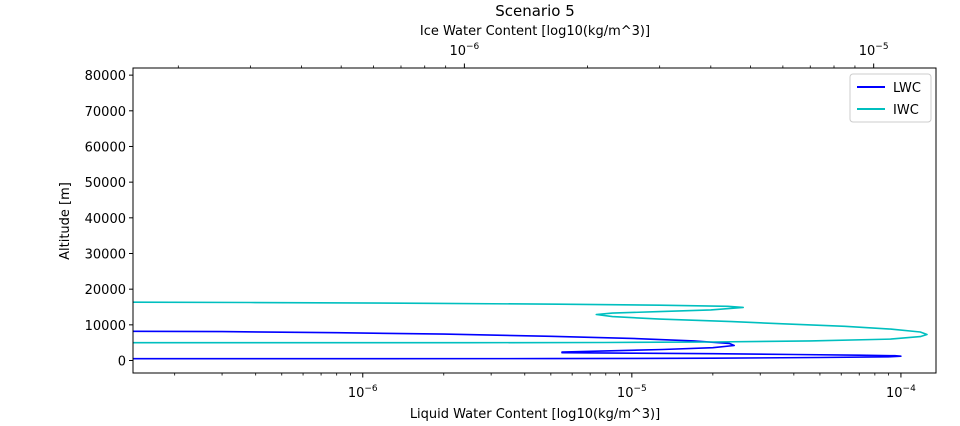  Describe the element at coordinates (363, 392) in the screenshot. I see `bottom-tick-label: 10⁻⁶` at that location.